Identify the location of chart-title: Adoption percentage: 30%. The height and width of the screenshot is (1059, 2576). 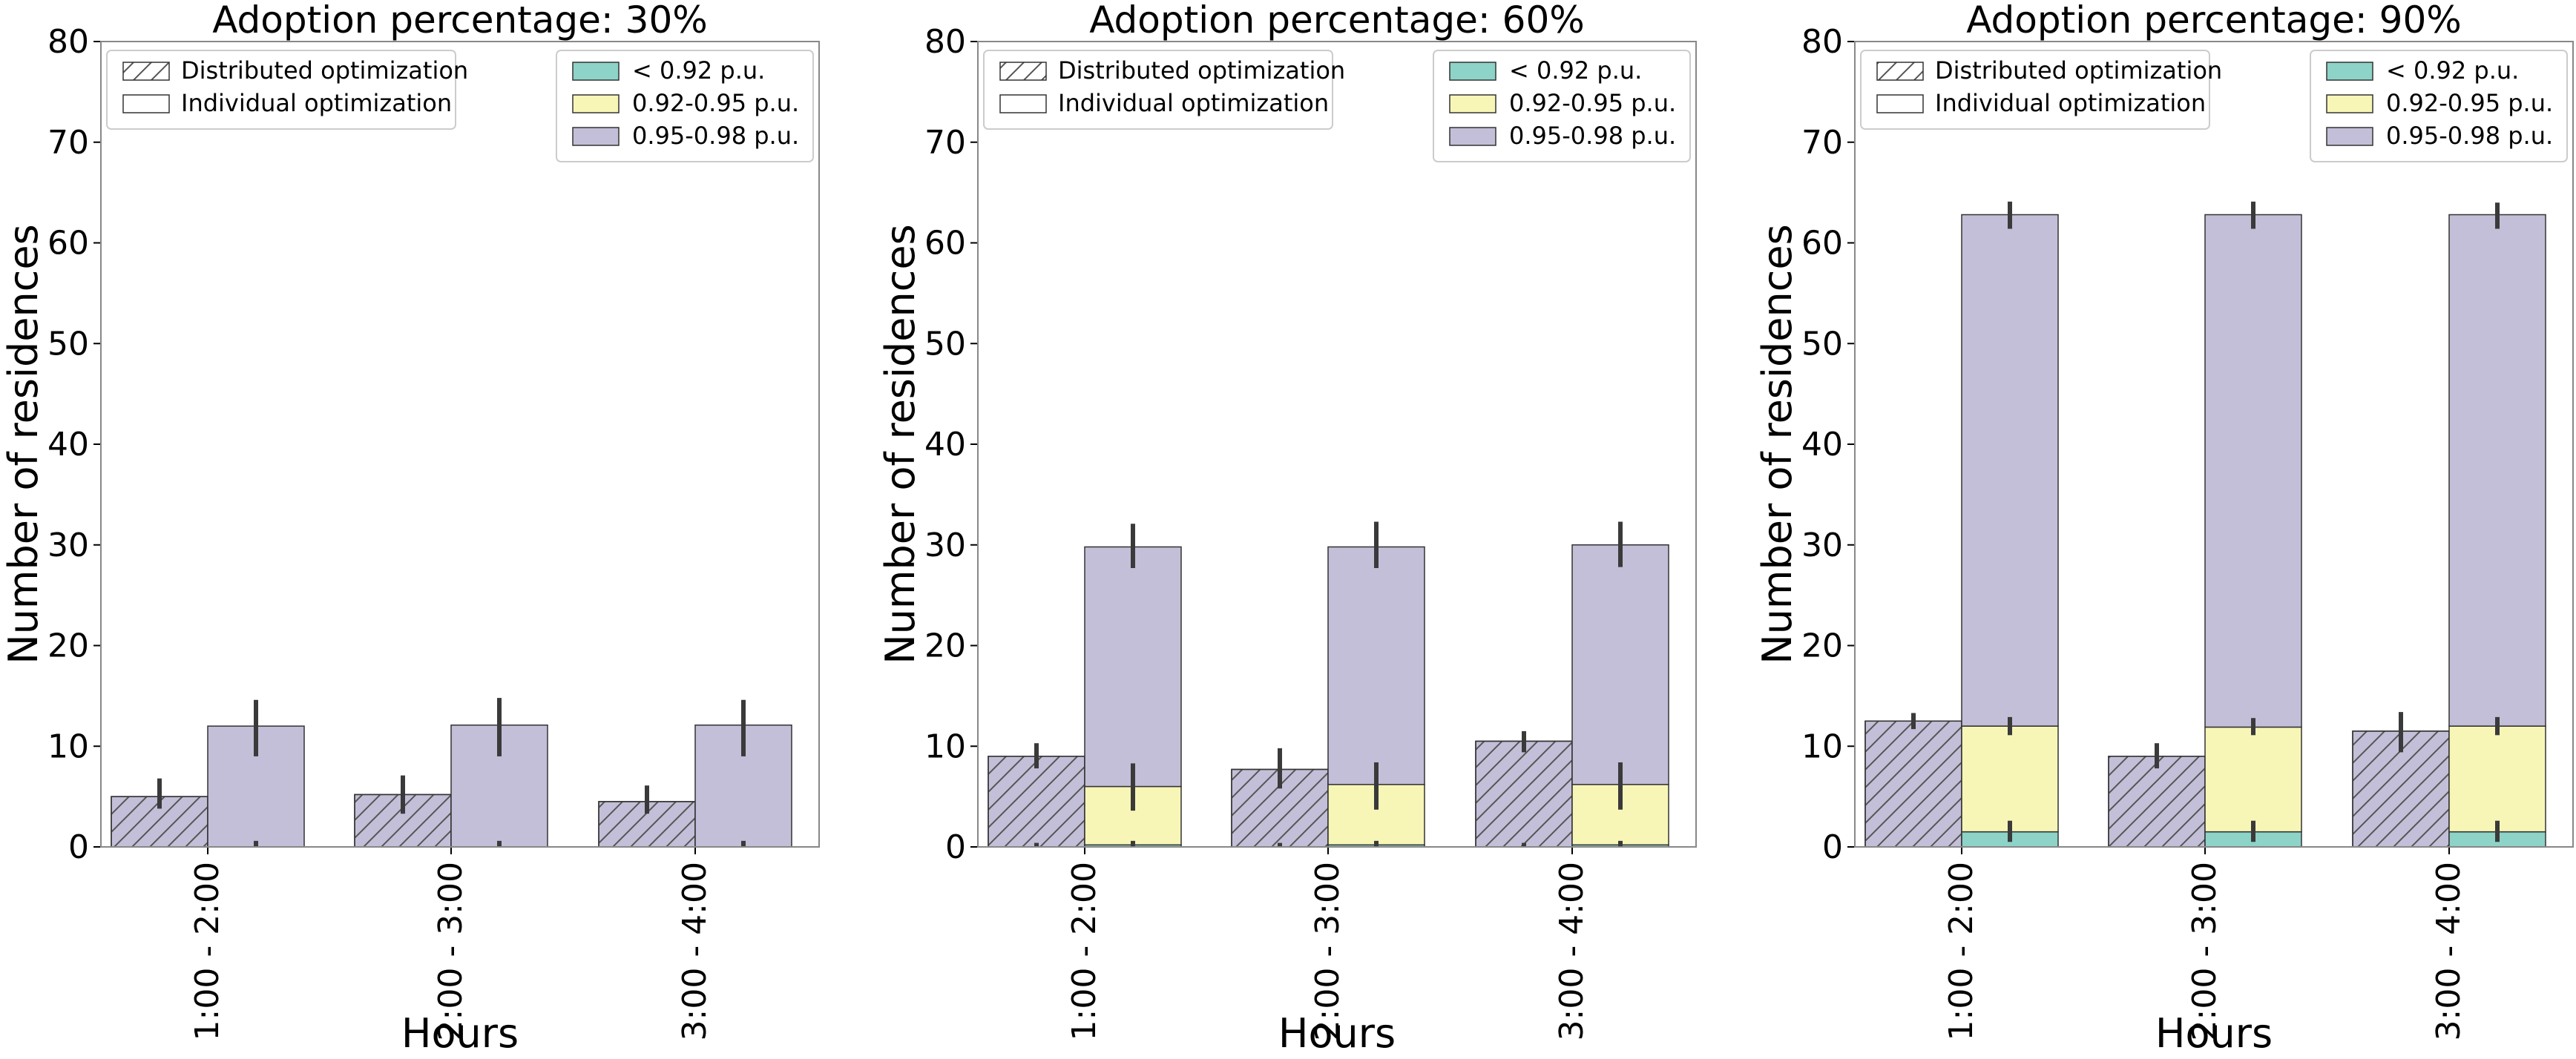
(460, 21).